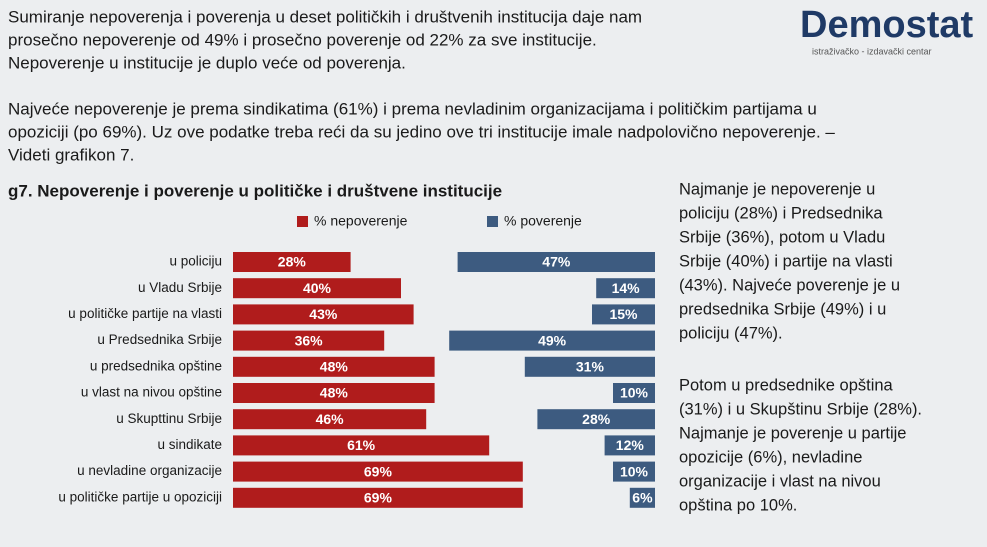  I want to click on value-label: 49%, so click(552, 340).